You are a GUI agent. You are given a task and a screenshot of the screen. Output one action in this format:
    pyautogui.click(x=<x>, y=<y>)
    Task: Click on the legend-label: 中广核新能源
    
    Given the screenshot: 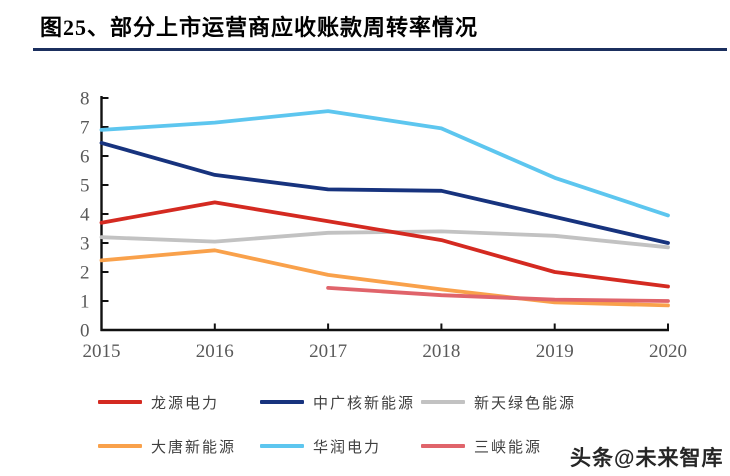 What is the action you would take?
    pyautogui.click(x=364, y=403)
    